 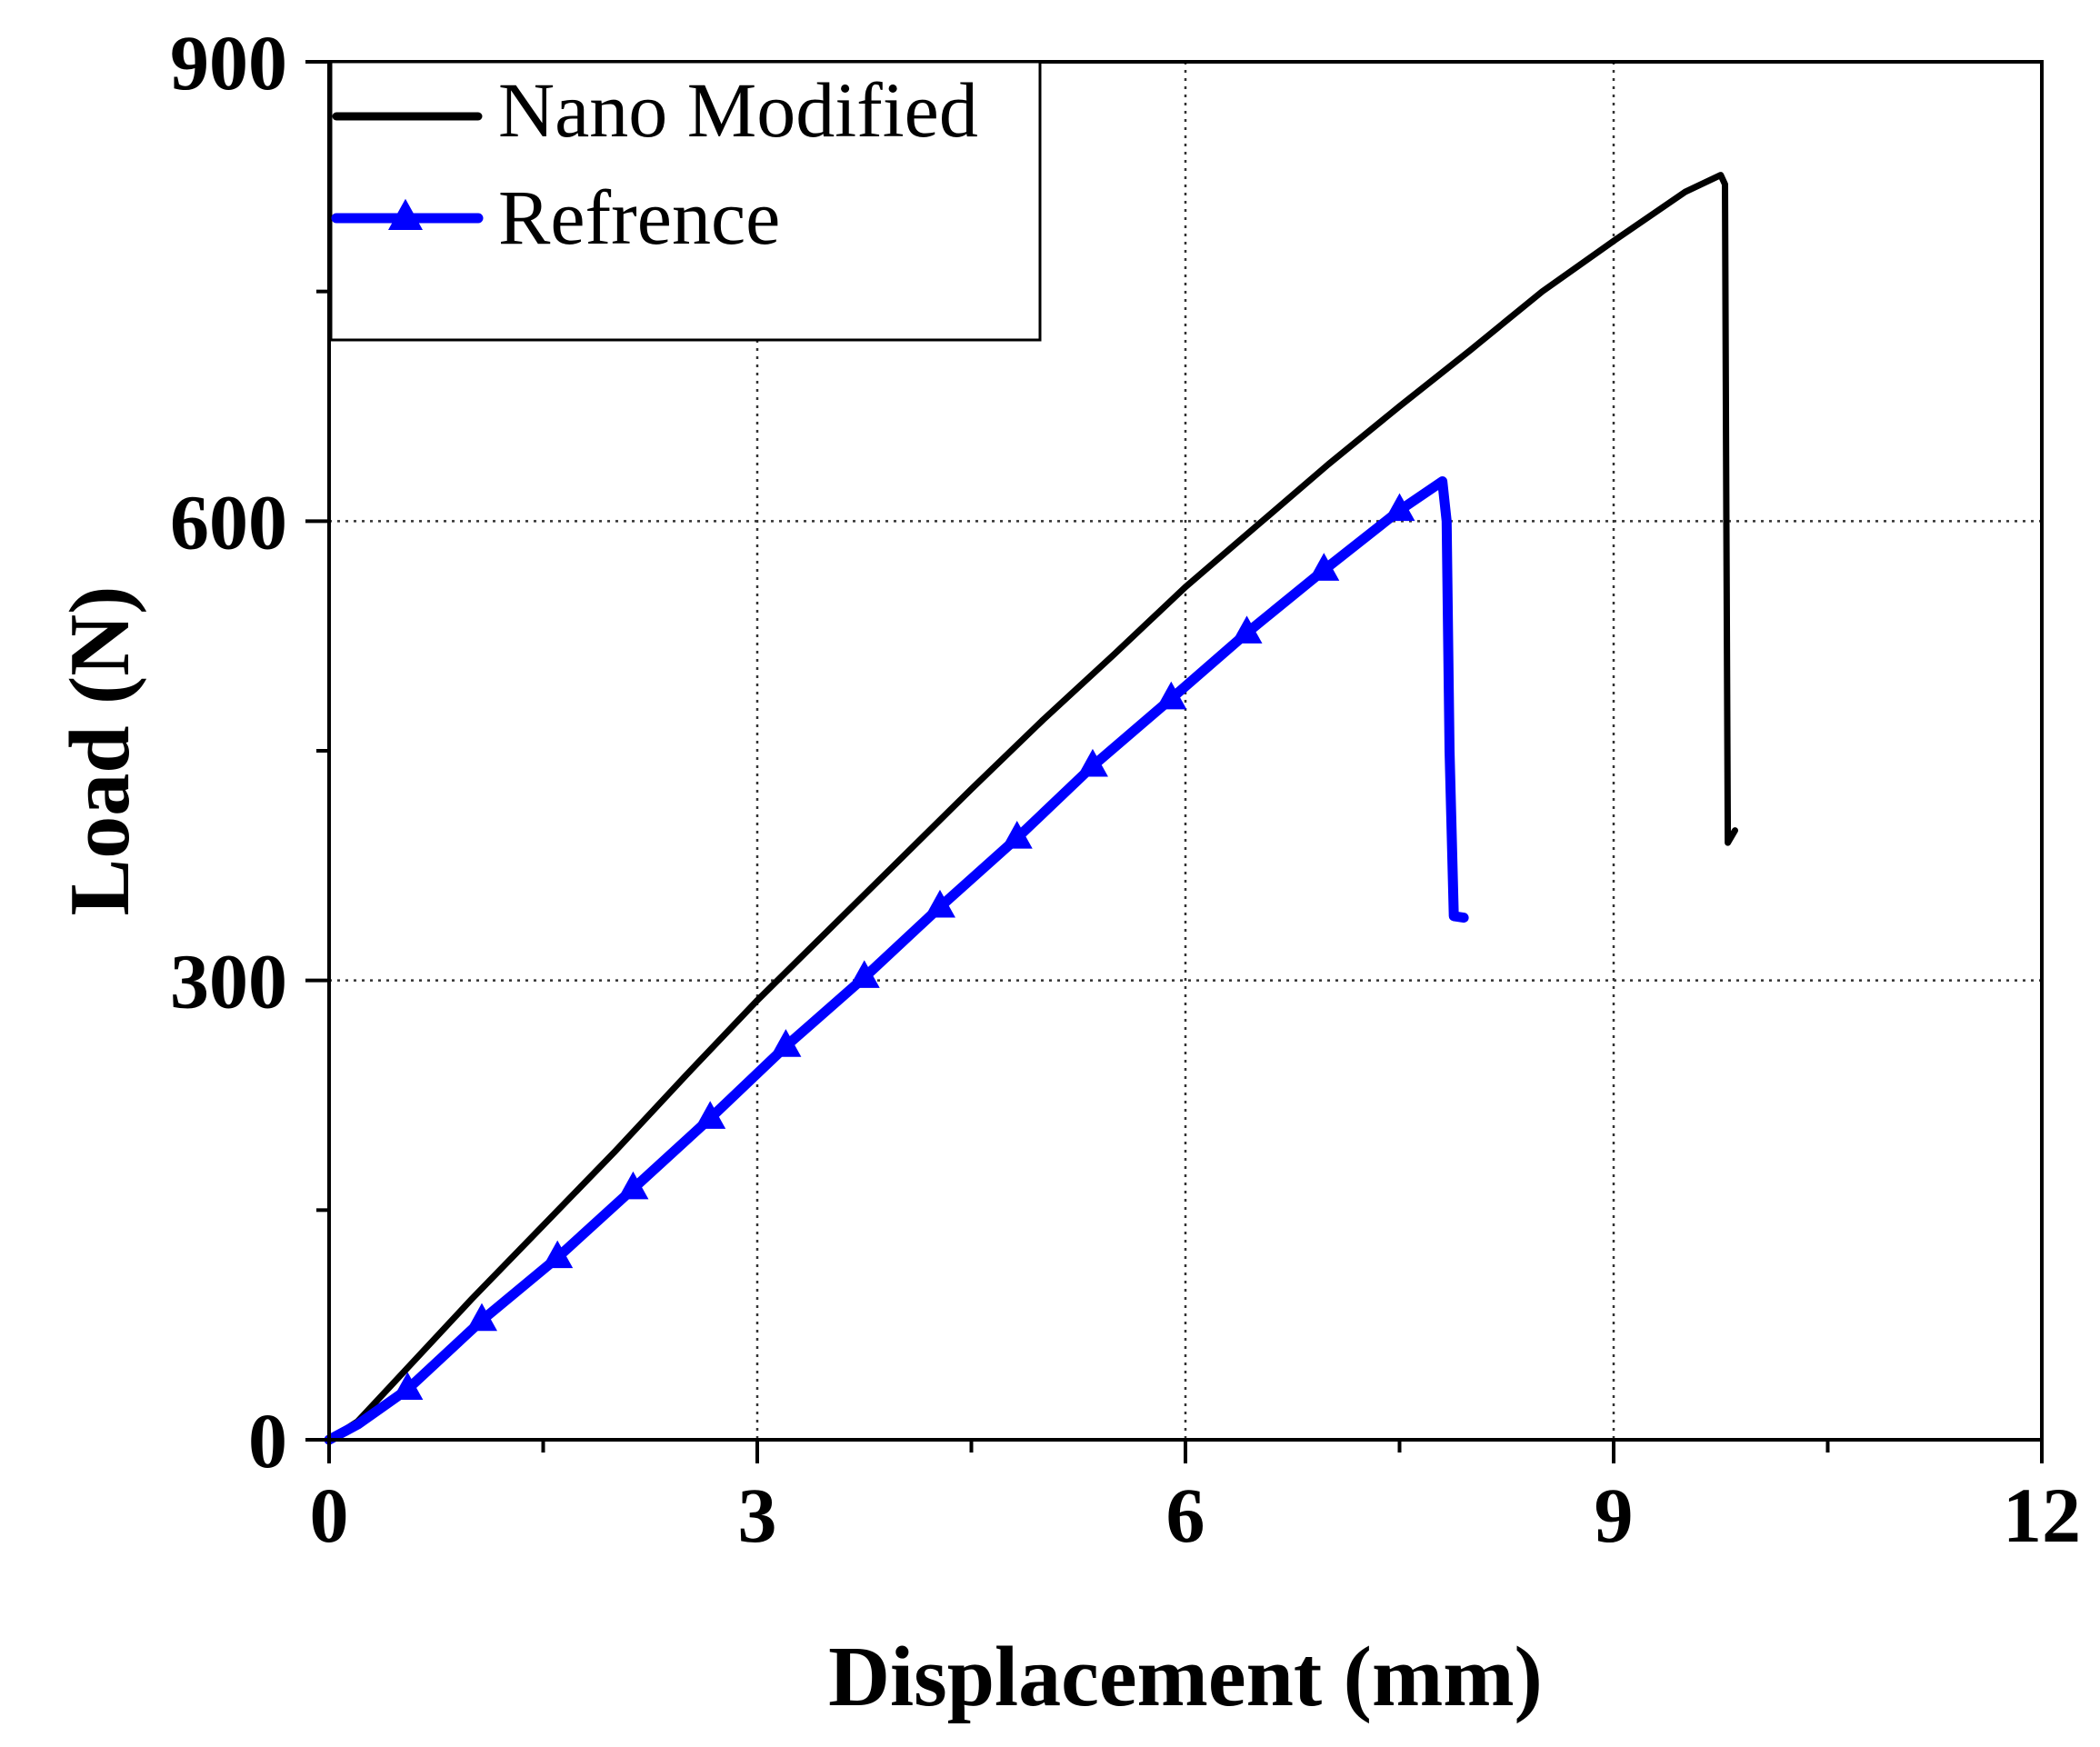 What do you see at coordinates (228, 62) in the screenshot?
I see `y-tick-label: 900` at bounding box center [228, 62].